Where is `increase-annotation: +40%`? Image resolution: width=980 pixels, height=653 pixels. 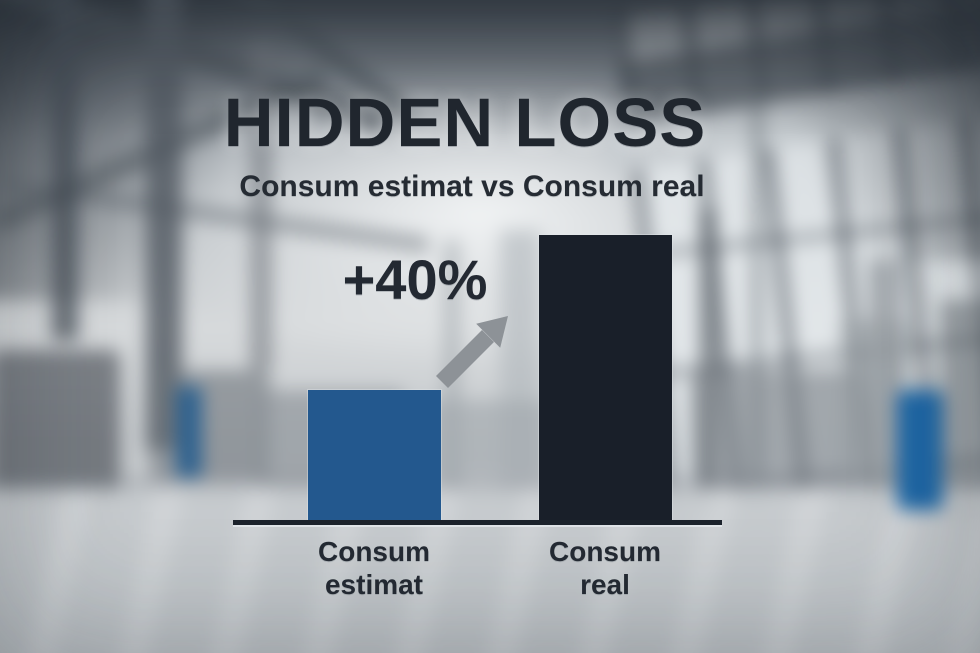 increase-annotation: +40% is located at coordinates (415, 279).